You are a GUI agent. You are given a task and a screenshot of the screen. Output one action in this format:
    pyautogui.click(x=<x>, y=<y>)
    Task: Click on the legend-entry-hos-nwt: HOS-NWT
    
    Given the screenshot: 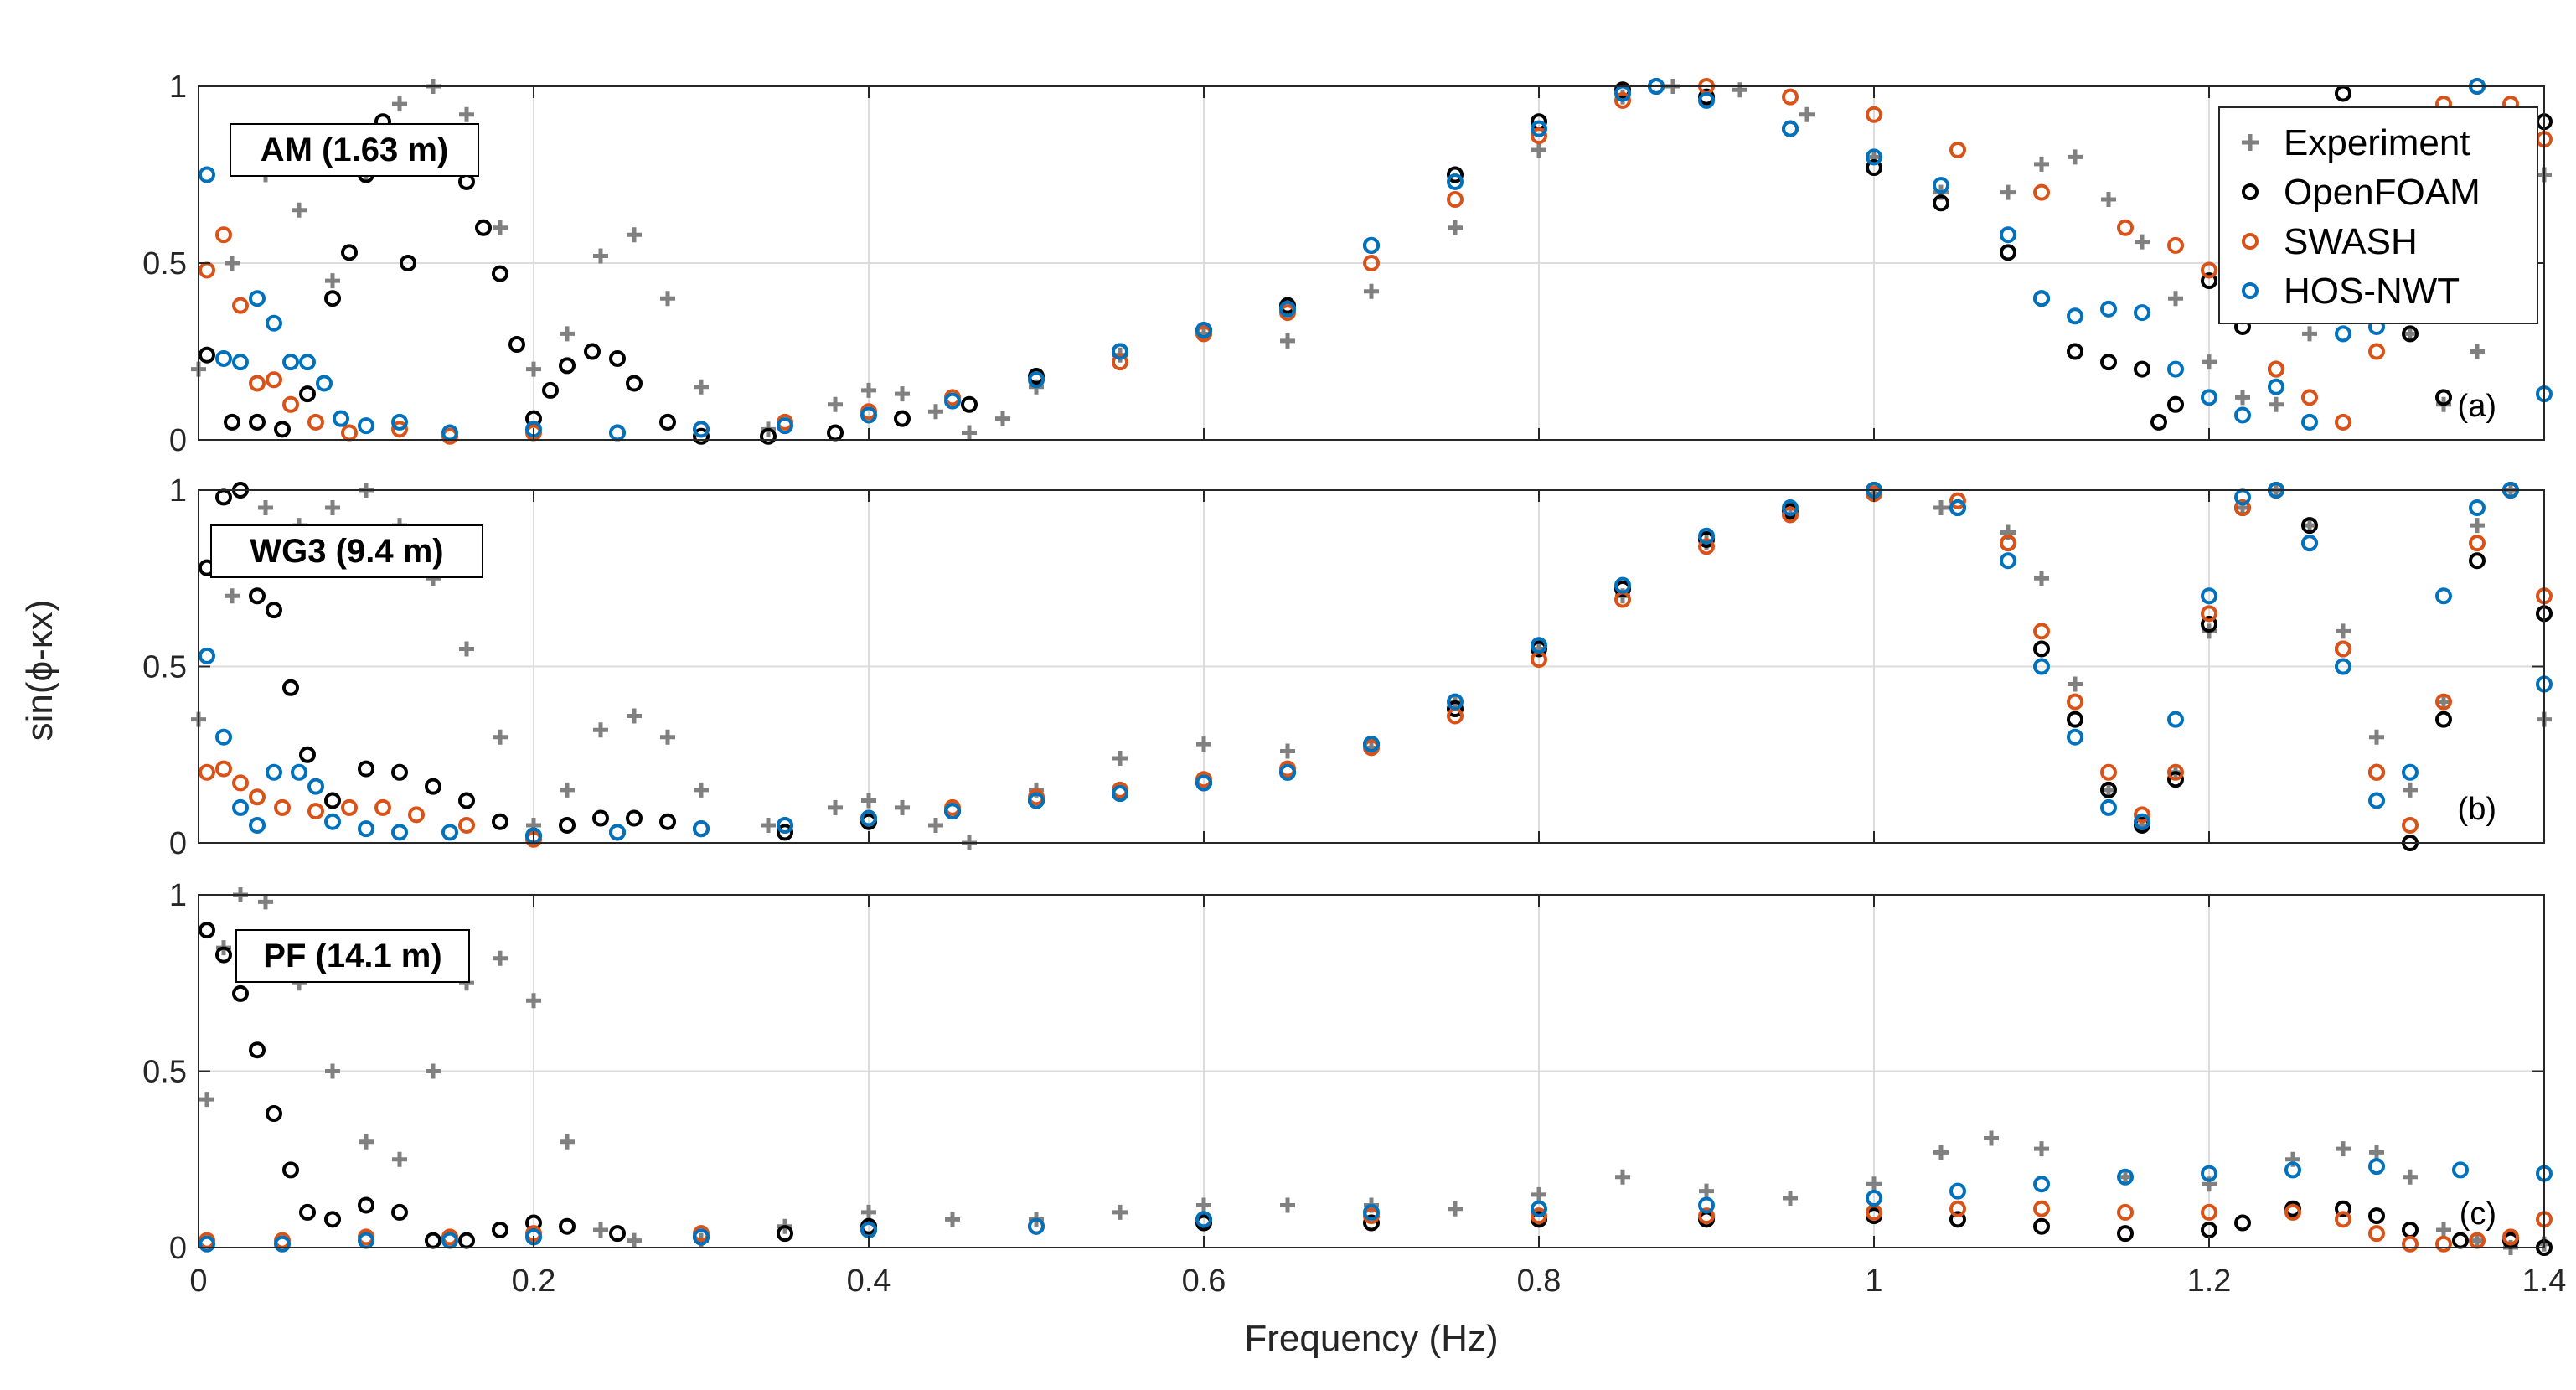 What is the action you would take?
    pyautogui.click(x=2351, y=291)
    